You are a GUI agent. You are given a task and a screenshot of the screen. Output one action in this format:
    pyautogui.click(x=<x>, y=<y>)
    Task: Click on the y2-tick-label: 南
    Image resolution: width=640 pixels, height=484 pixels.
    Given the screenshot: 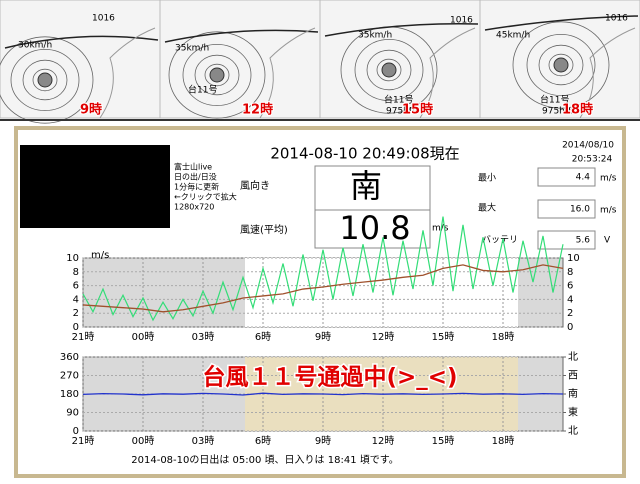 What is the action you would take?
    pyautogui.click(x=573, y=393)
    